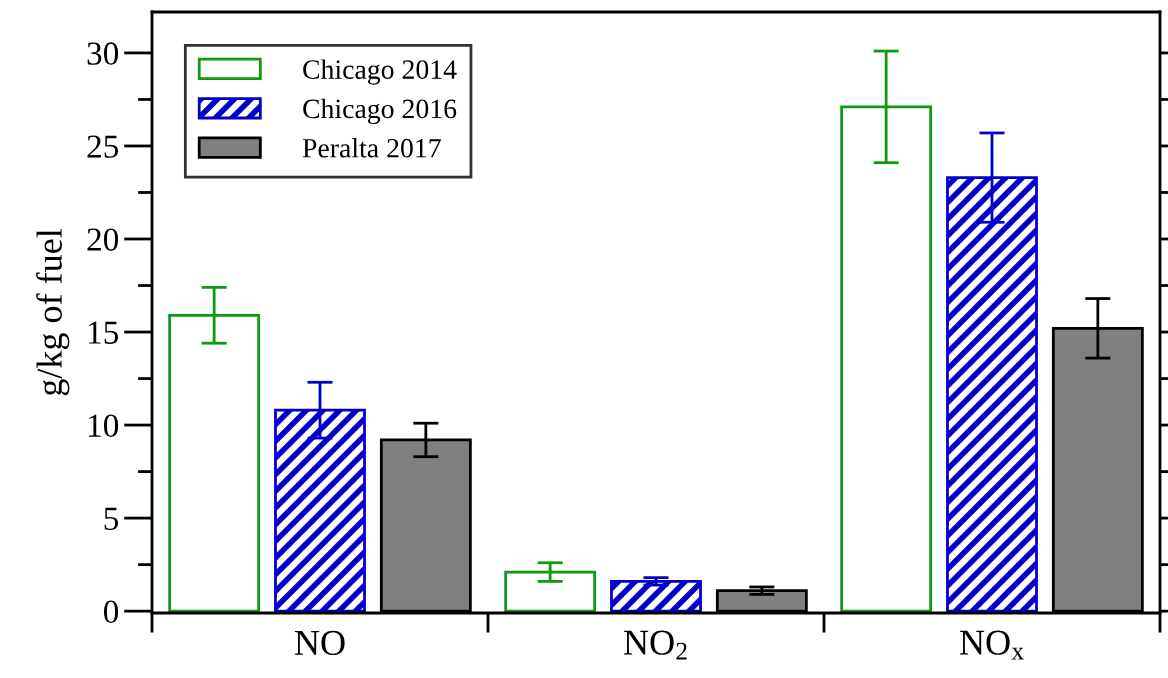 The width and height of the screenshot is (1168, 678). I want to click on y-tick-label: 5, so click(111, 518).